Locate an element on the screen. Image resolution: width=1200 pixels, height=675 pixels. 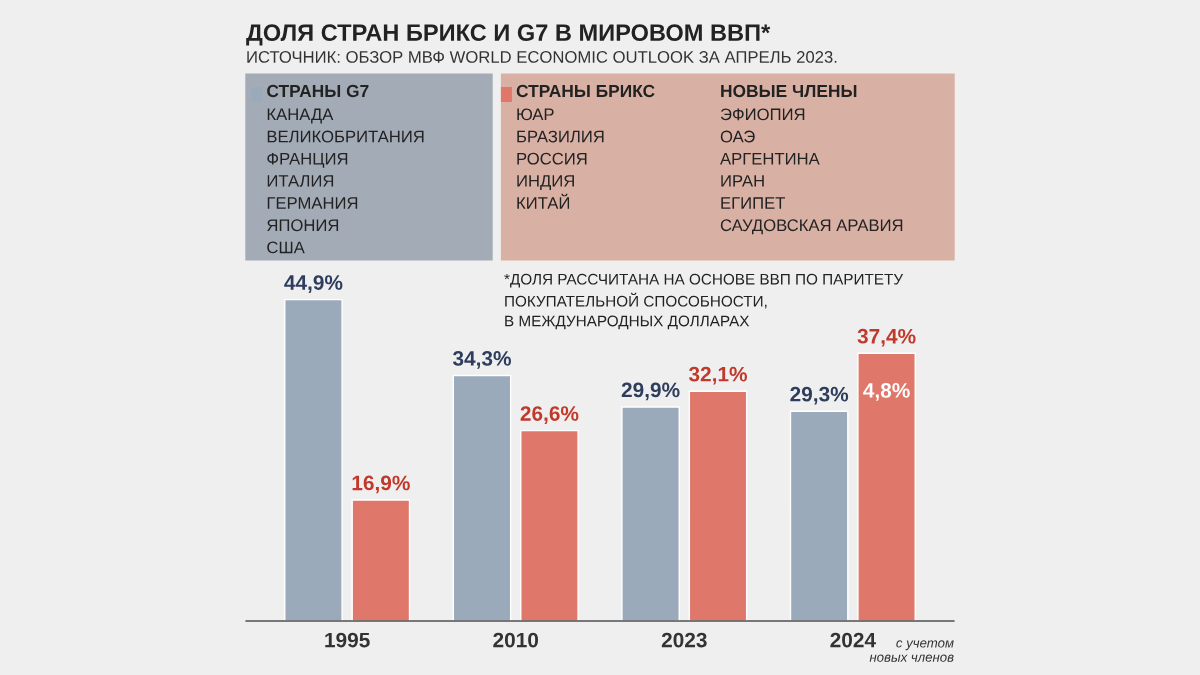
data-label: 44,9% is located at coordinates (313, 284).